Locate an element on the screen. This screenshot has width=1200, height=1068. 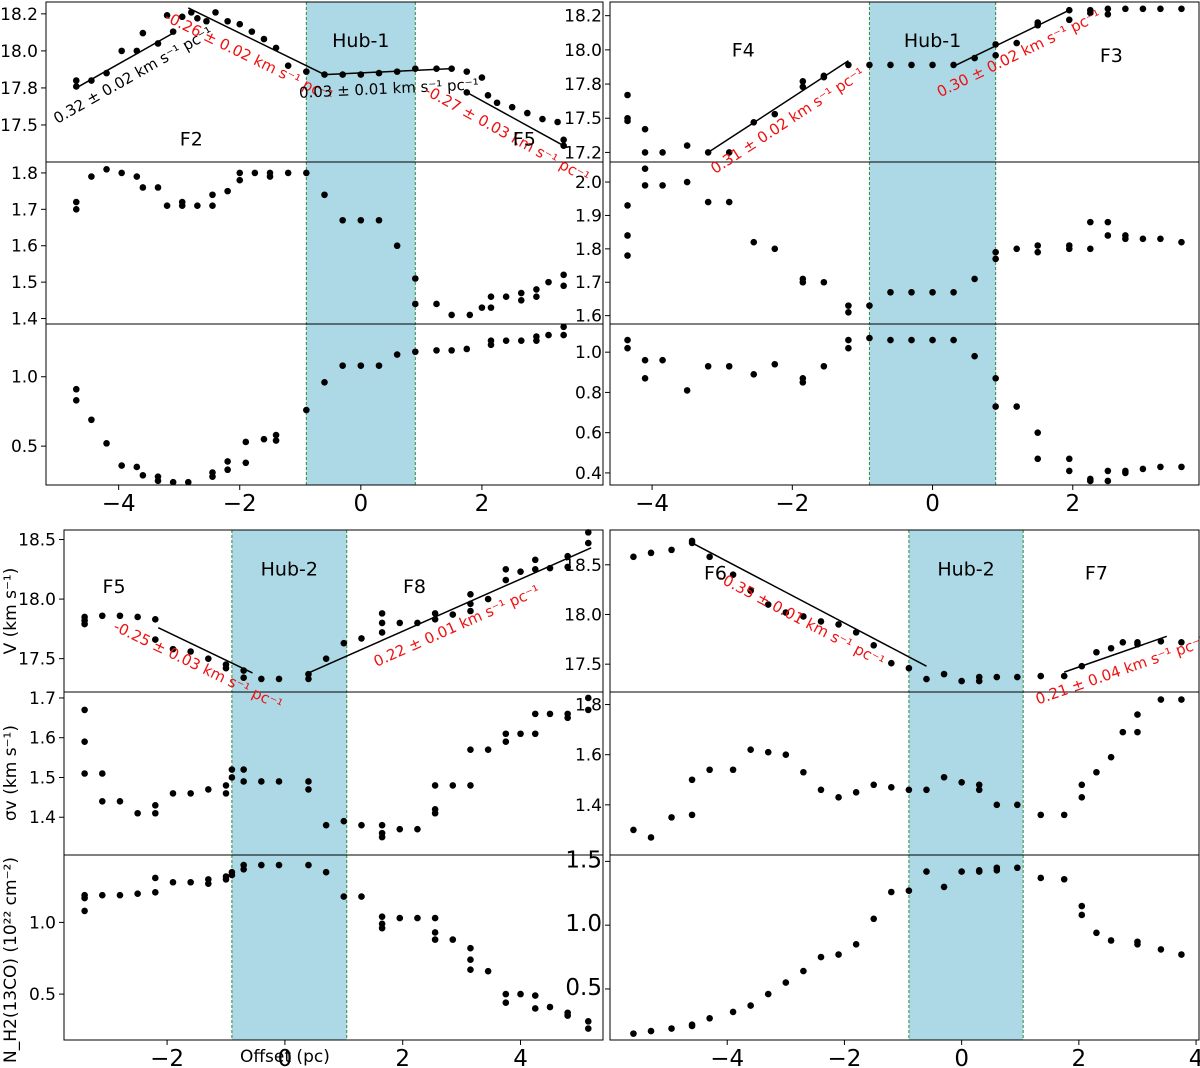
y-tick-label: 18.0 is located at coordinates (583, 615).